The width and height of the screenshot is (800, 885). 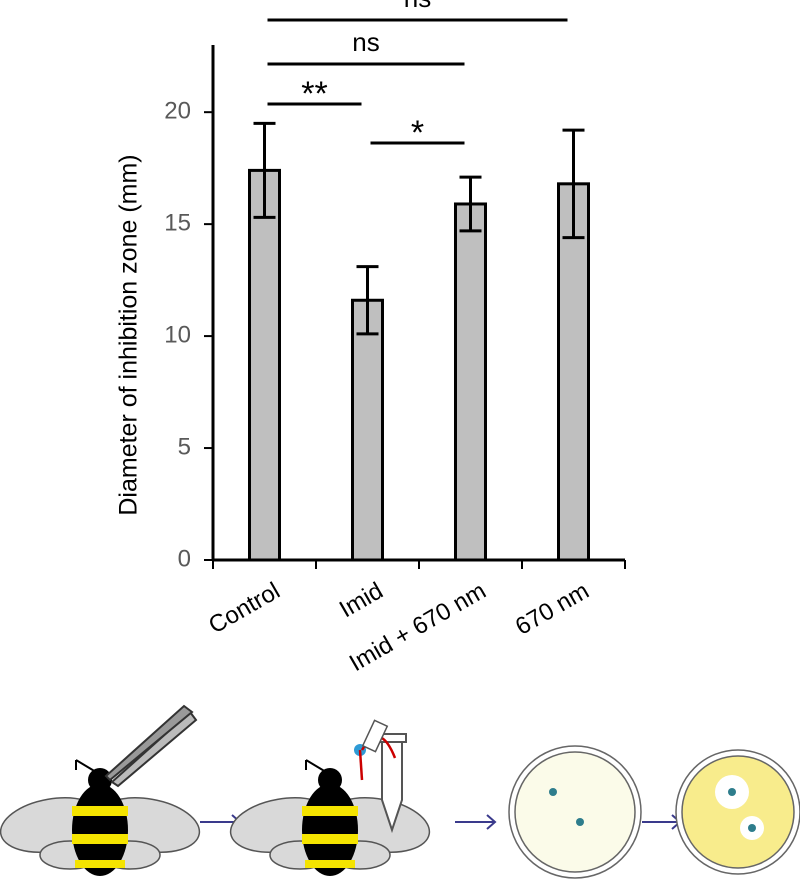 What do you see at coordinates (361, 600) in the screenshot?
I see `x-tick-label: Imid` at bounding box center [361, 600].